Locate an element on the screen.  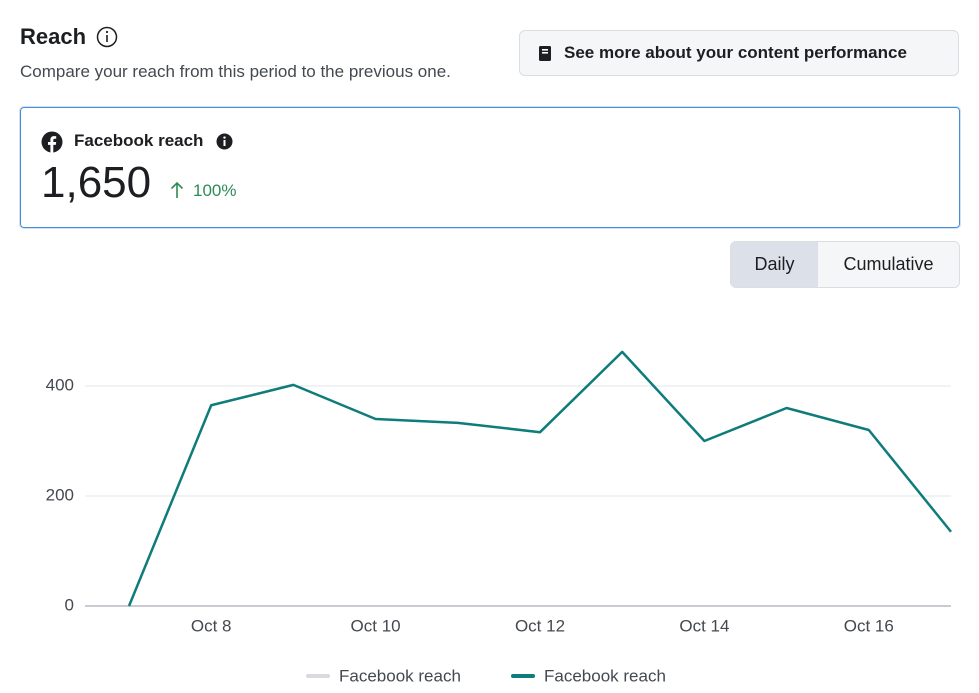
y-tick-label: 400 is located at coordinates (60, 384).